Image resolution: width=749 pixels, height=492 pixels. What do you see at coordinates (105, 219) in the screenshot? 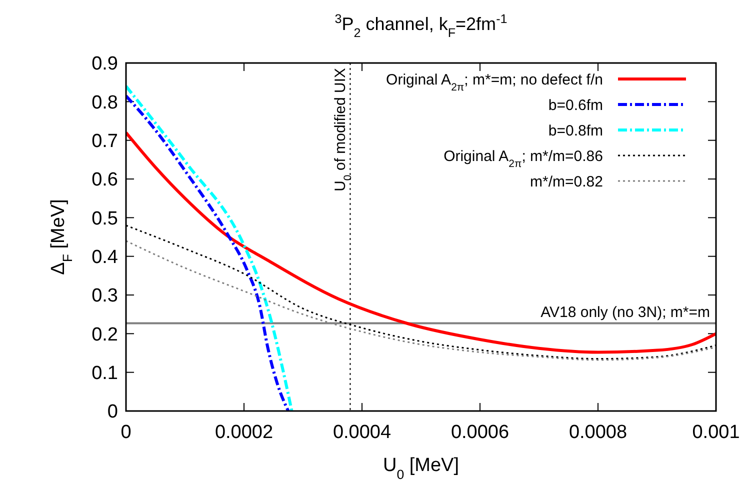
I see `y-tick-label: 0.5` at bounding box center [105, 219].